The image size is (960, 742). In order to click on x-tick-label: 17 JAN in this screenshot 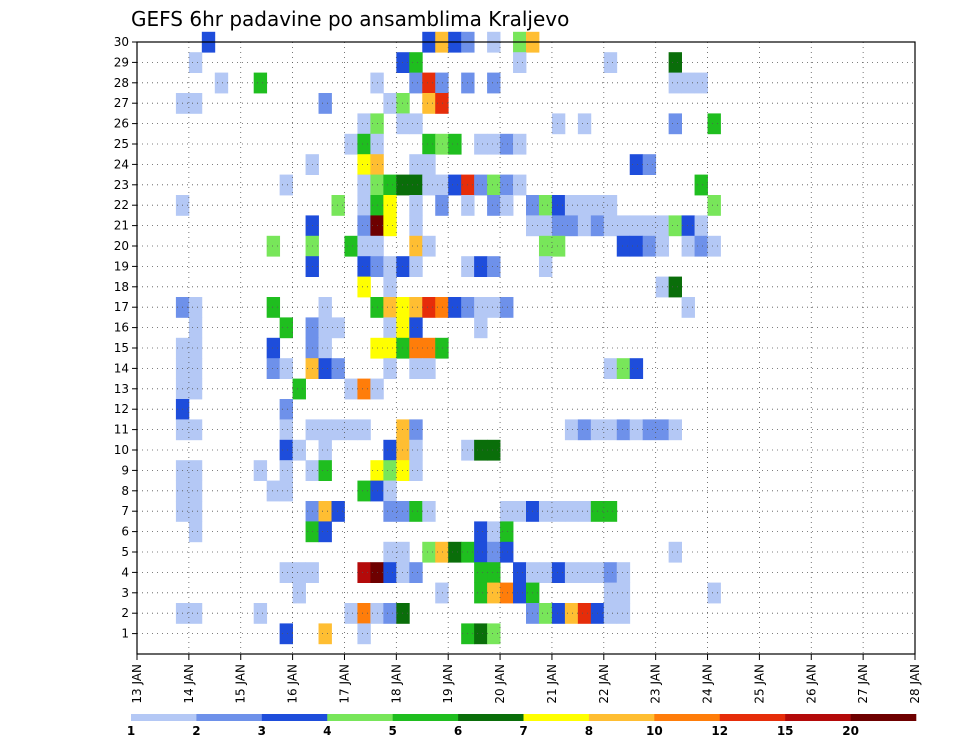, I will do `click(344, 684)`.